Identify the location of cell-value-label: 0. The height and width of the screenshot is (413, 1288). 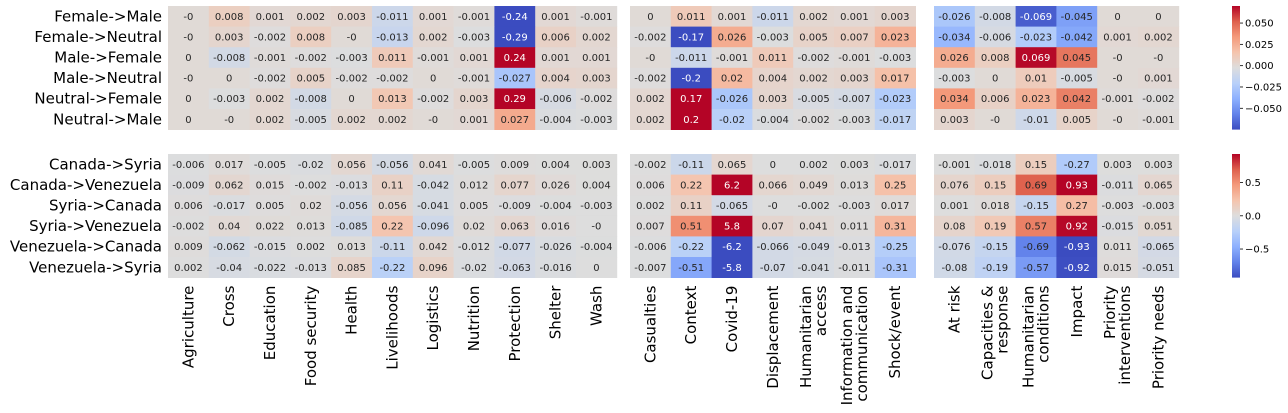
(773, 165).